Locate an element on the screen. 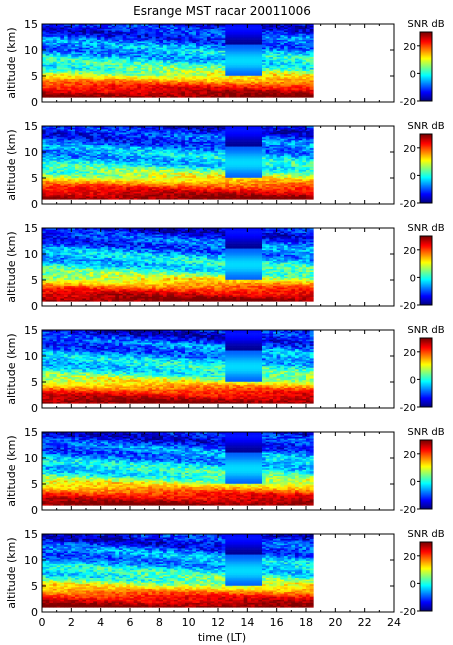 The width and height of the screenshot is (453, 645). y-axis-title: altitude (km) is located at coordinates (11, 62).